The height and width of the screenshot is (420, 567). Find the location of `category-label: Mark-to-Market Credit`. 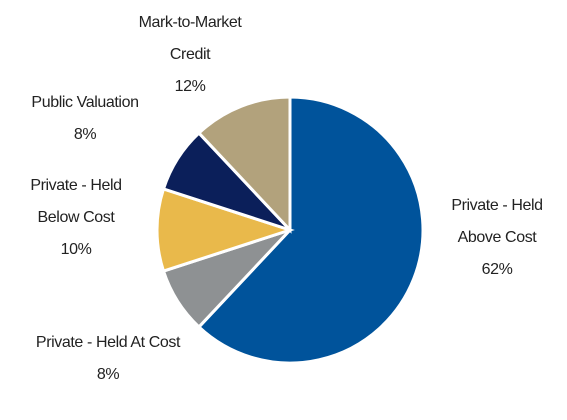

category-label: Mark-to-Market Credit is located at coordinates (190, 38).